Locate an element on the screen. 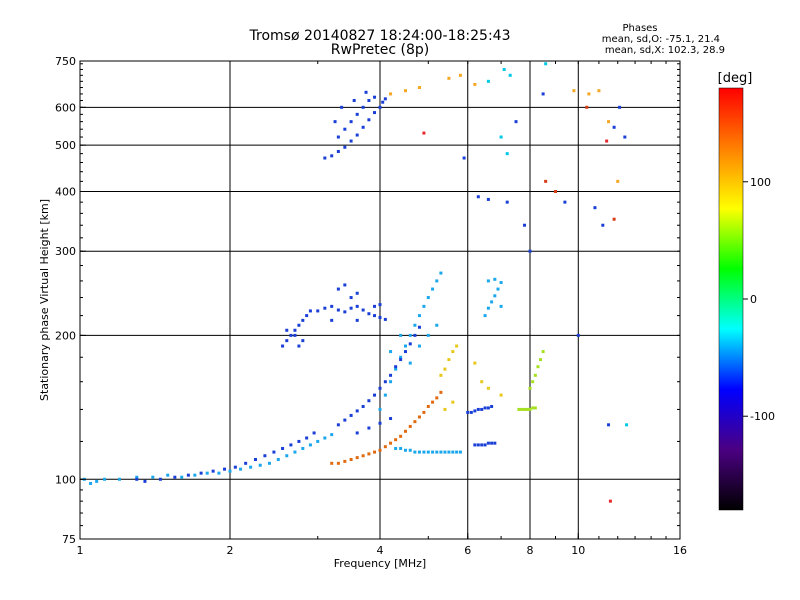 The width and height of the screenshot is (800, 600). x-tick-label: 4 is located at coordinates (380, 550).